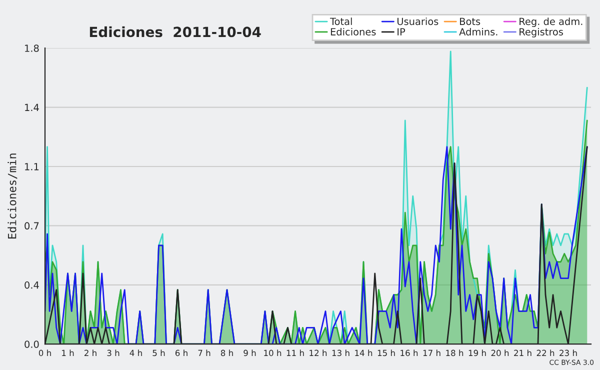 The width and height of the screenshot is (600, 370). What do you see at coordinates (44, 353) in the screenshot?
I see `x-tick-label: 0 h` at bounding box center [44, 353].